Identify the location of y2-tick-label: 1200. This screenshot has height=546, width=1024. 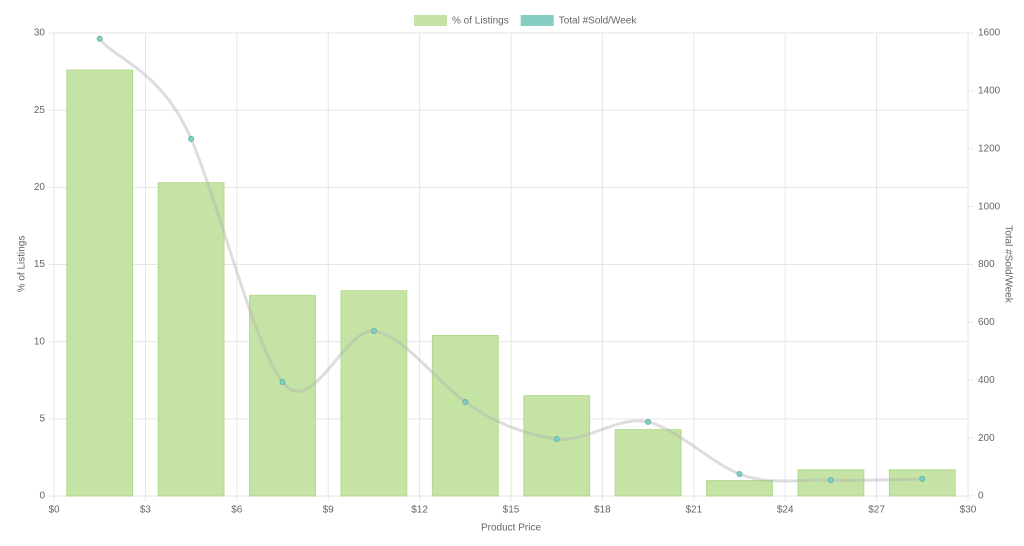
(989, 148).